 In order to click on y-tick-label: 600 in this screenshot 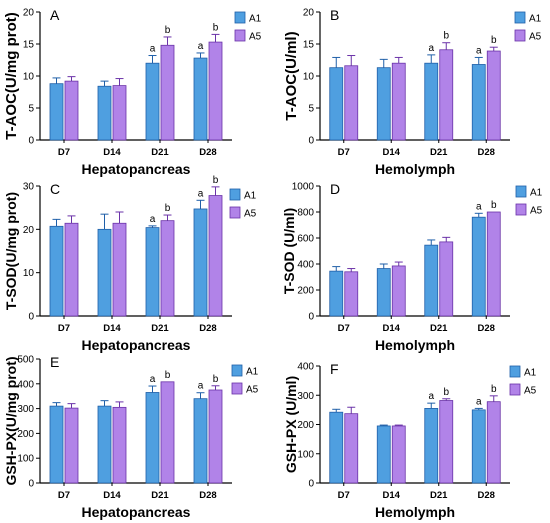, I will do `click(305, 239)`.